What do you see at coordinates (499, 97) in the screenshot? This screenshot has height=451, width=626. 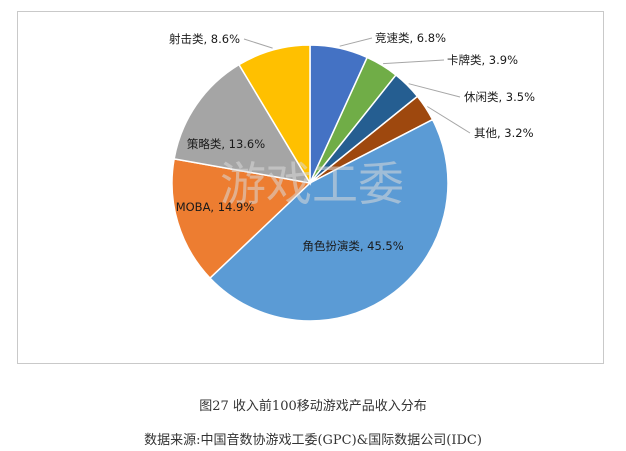 I see `slice-label-2: 休闲类, 3.5%` at bounding box center [499, 97].